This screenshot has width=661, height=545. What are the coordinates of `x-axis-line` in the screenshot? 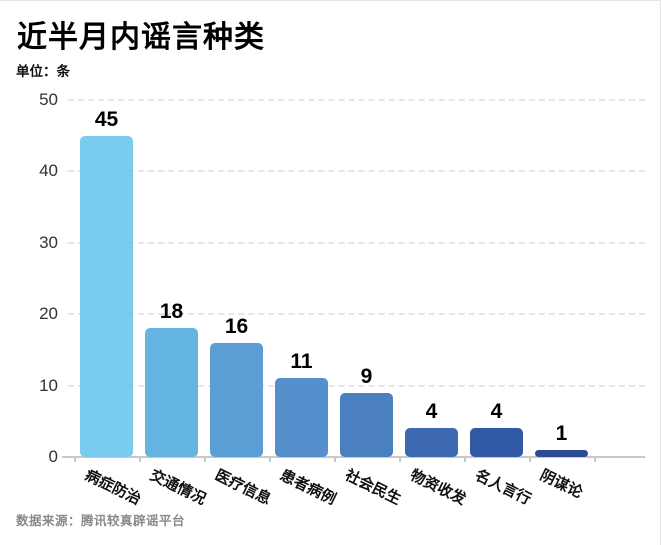 It's located at (353, 457).